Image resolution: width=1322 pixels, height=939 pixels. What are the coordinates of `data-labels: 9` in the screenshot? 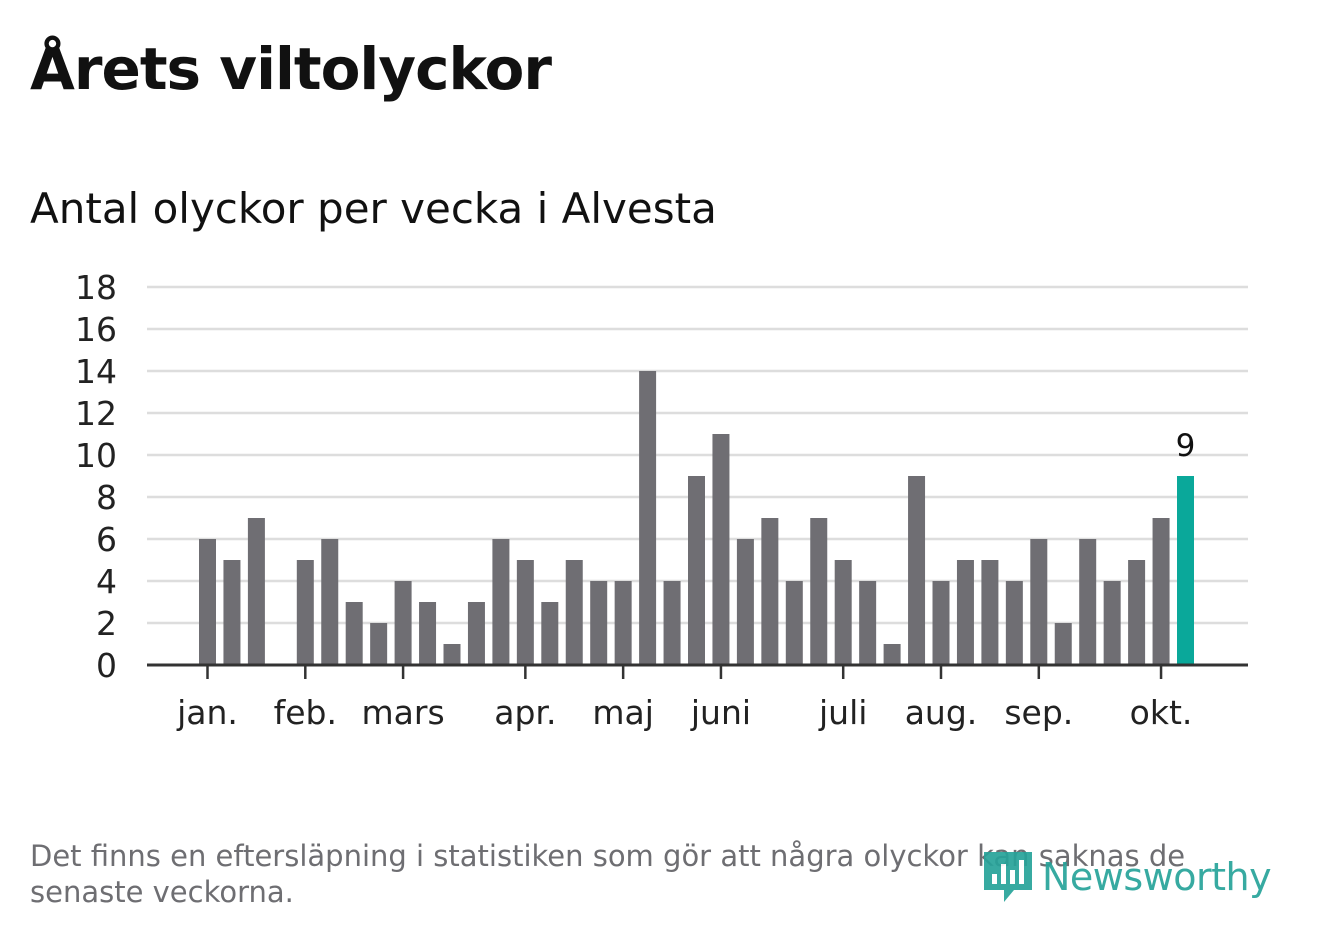 It's located at (1186, 446).